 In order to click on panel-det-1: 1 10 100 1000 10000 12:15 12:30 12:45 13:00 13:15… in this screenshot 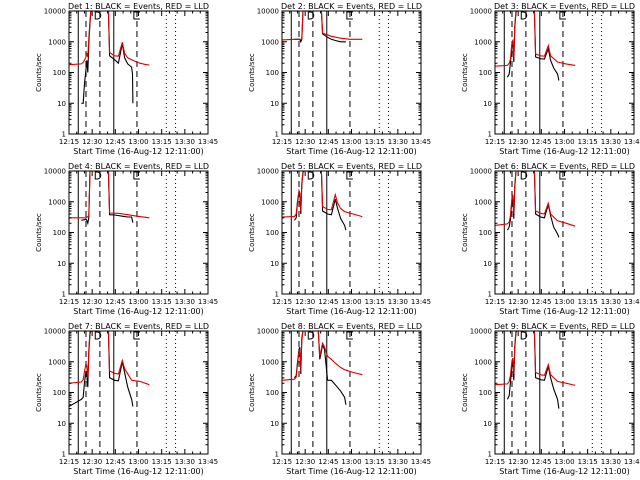, I will do `click(126, 79)`.